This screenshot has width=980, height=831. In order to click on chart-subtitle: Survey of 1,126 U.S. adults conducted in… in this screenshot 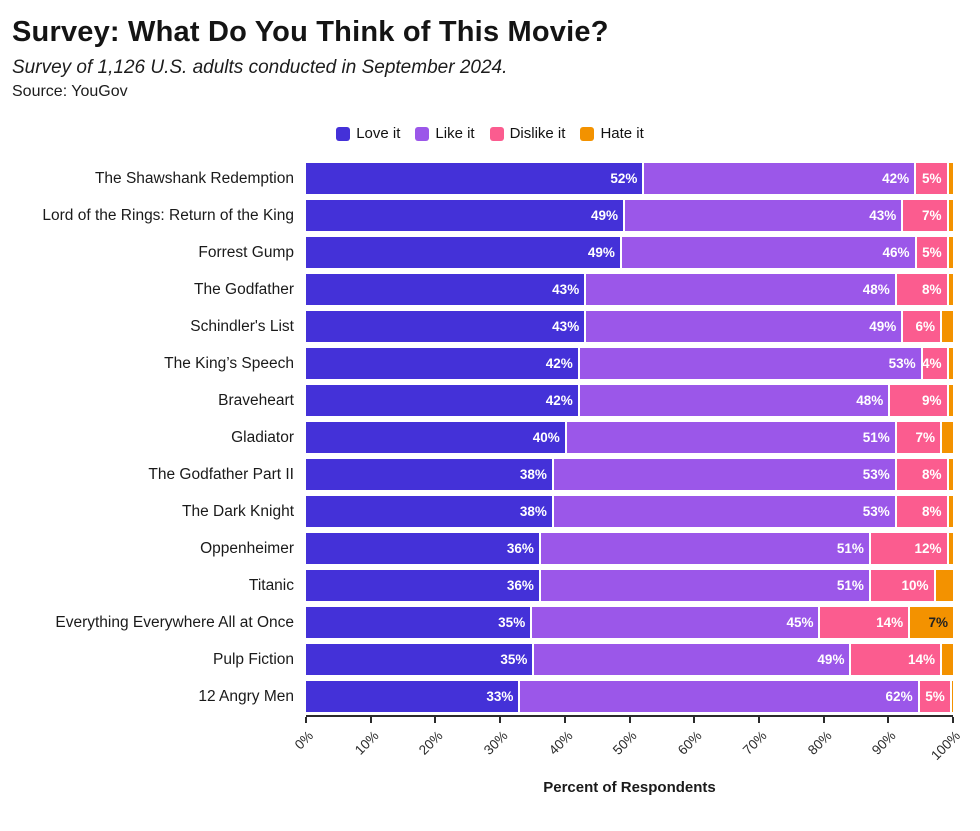, I will do `click(260, 67)`.